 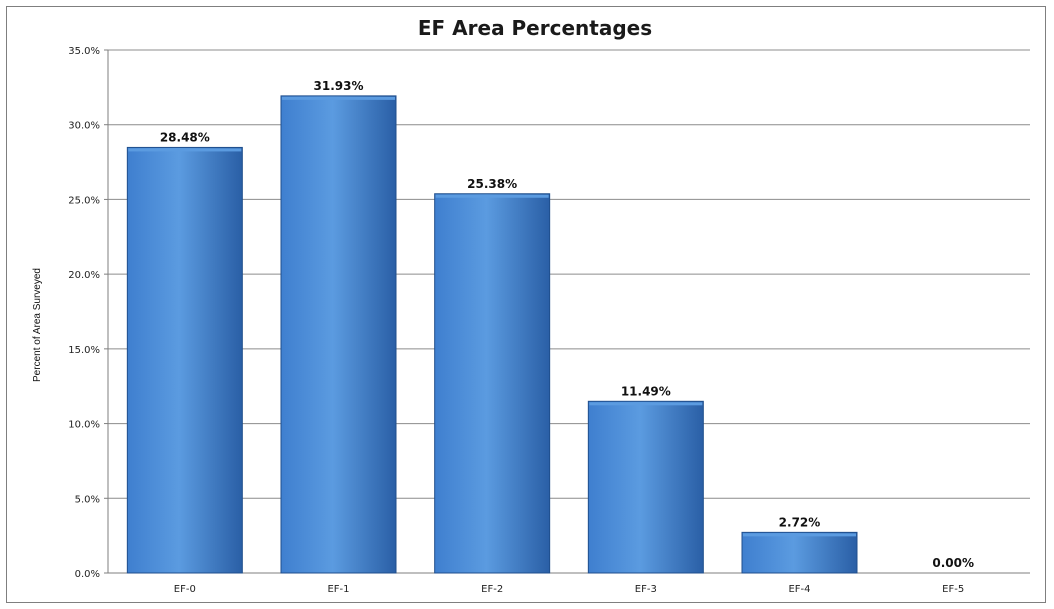 What do you see at coordinates (87, 574) in the screenshot?
I see `y-tick-label: 0.0%` at bounding box center [87, 574].